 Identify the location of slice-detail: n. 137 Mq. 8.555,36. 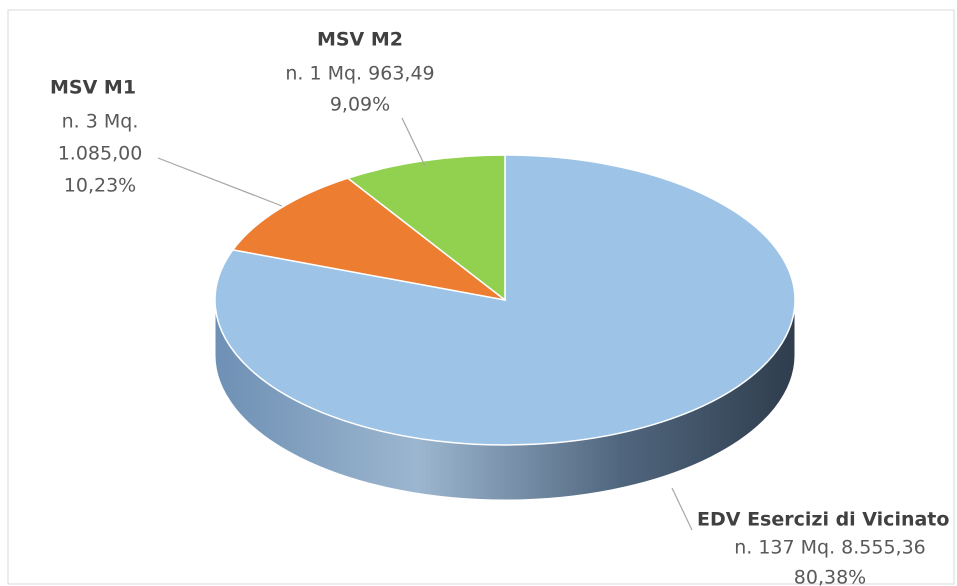
(830, 548).